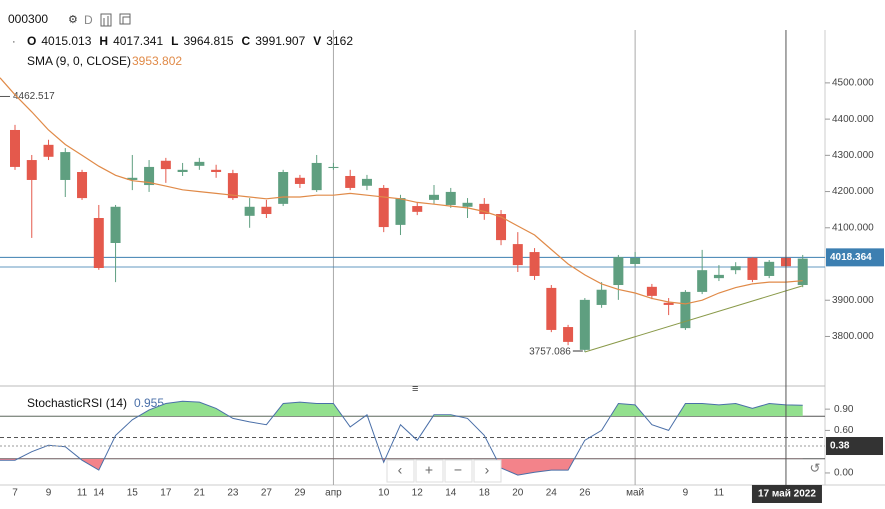 The width and height of the screenshot is (885, 509). Describe the element at coordinates (418, 493) in the screenshot. I see `x-tick-label: 12` at that location.